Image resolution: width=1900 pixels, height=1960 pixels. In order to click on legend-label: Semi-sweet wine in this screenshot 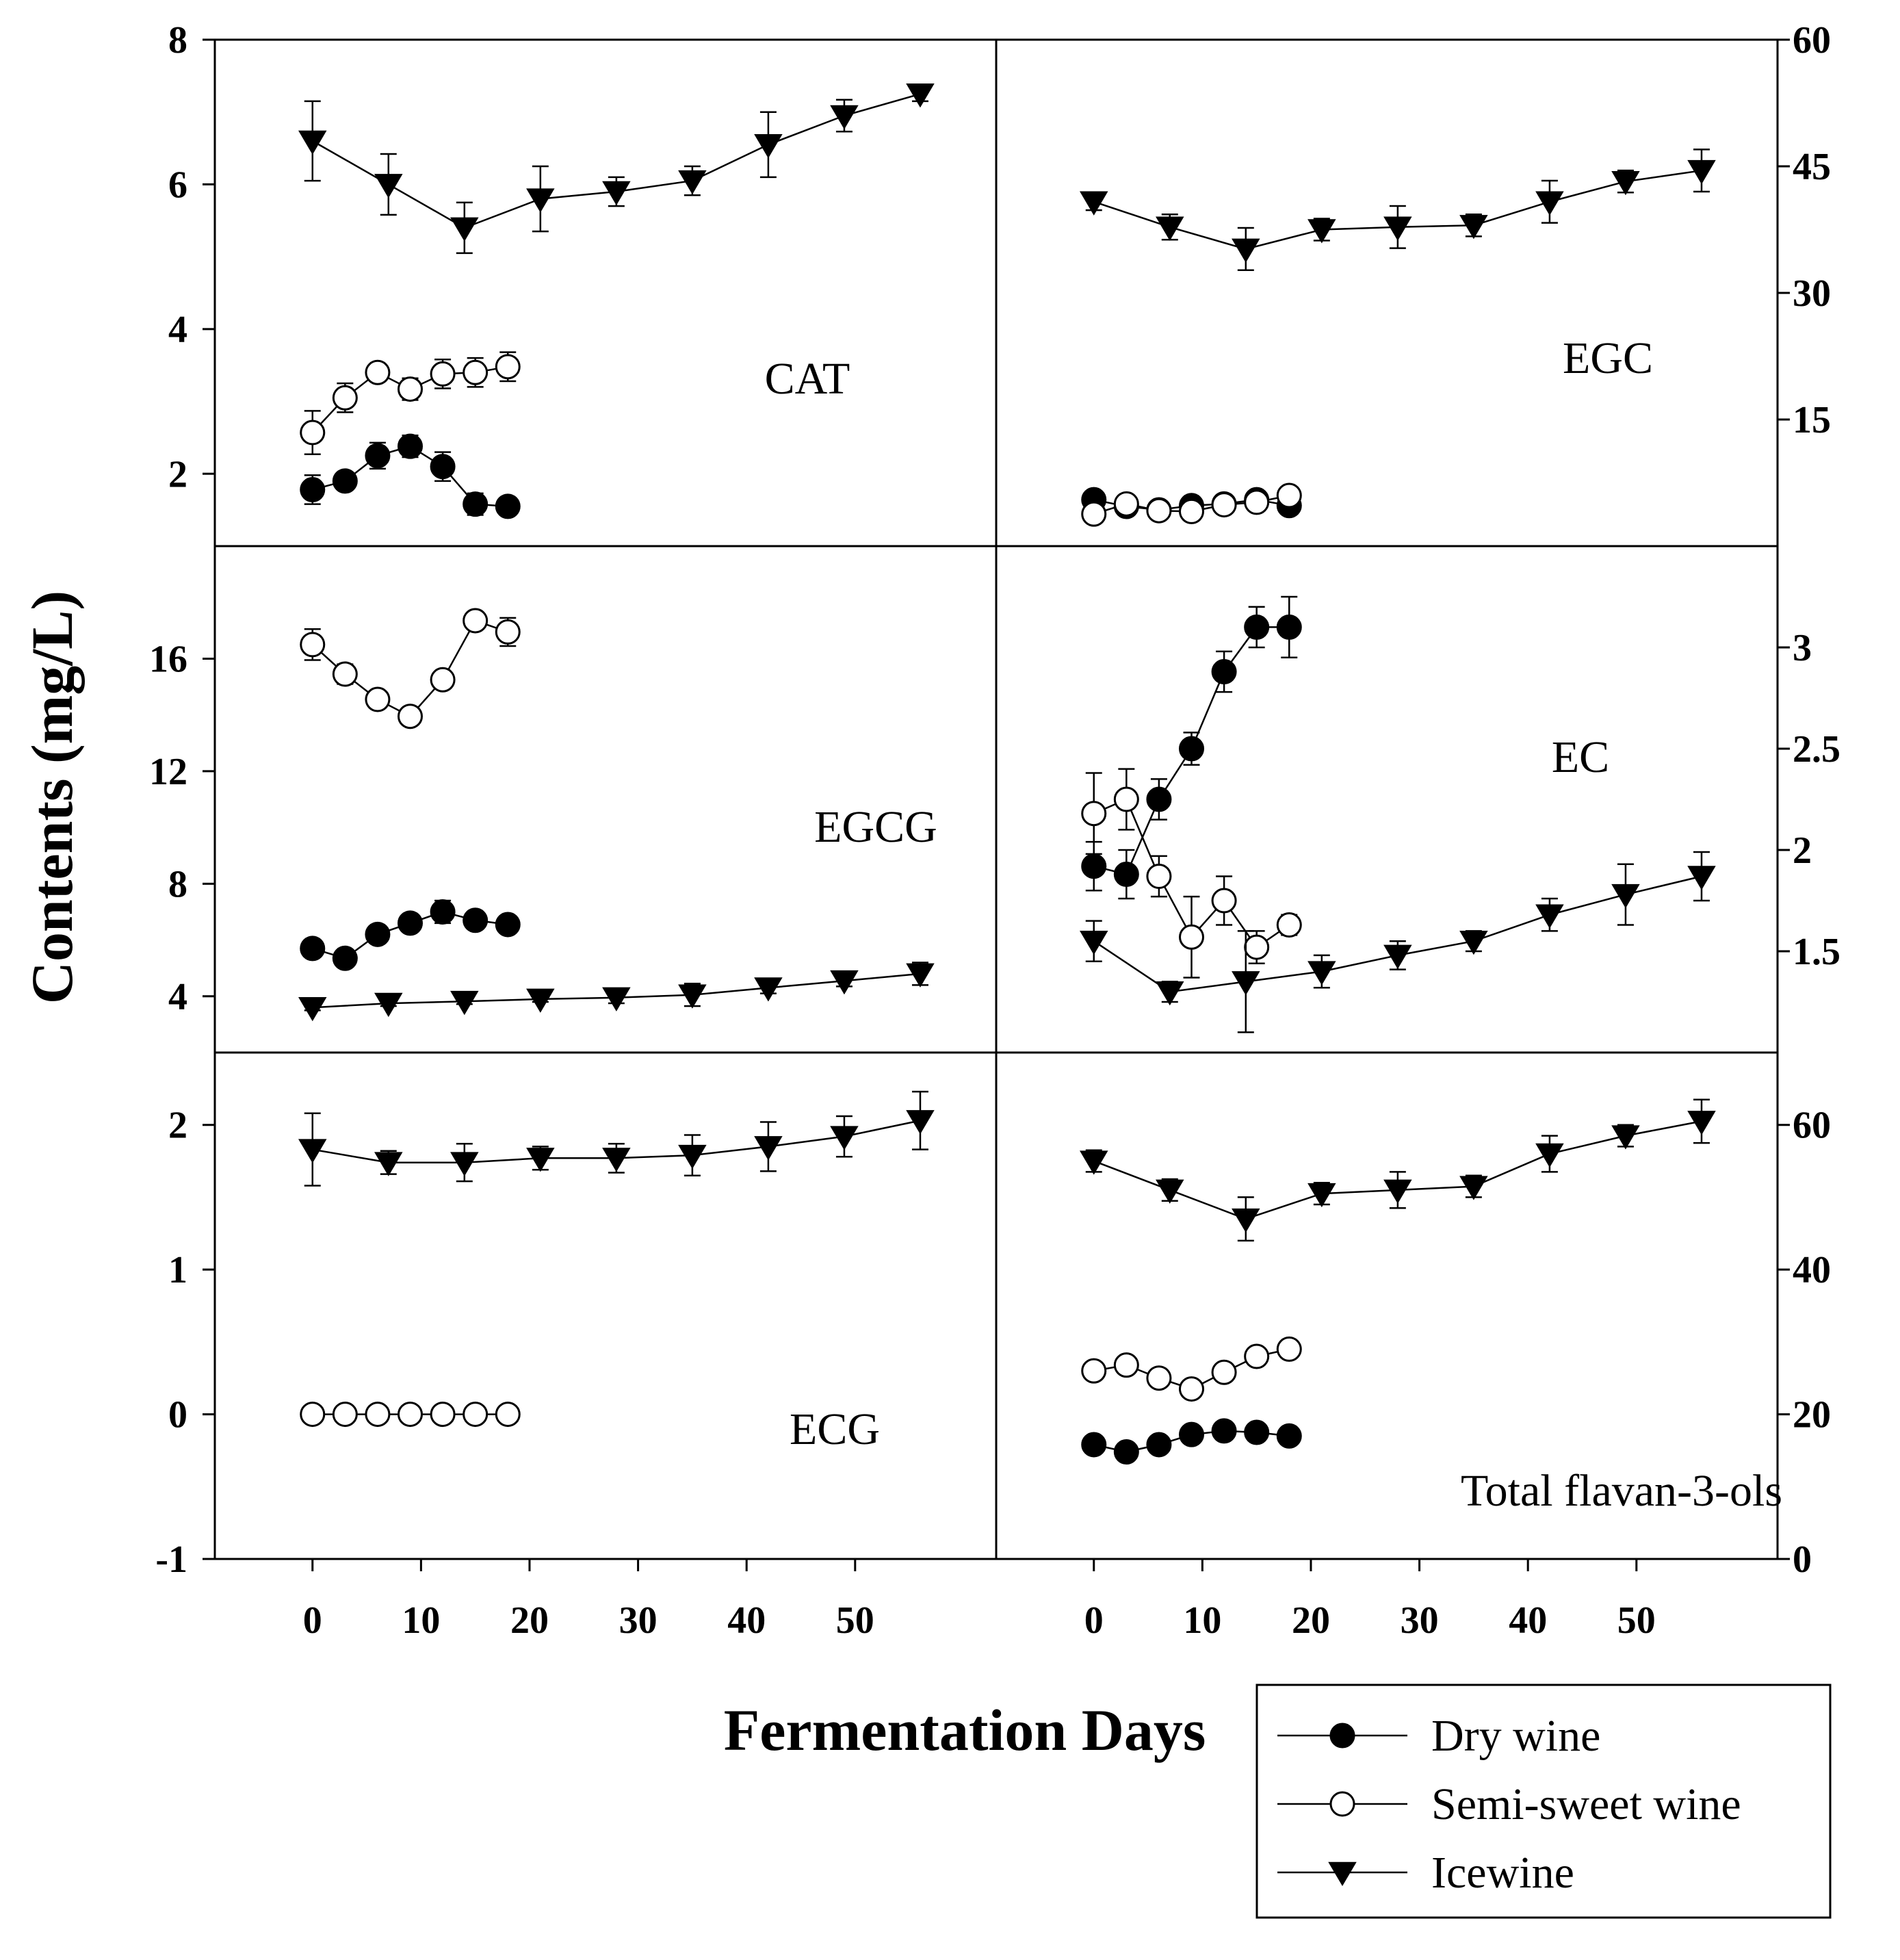, I will do `click(1586, 1804)`.